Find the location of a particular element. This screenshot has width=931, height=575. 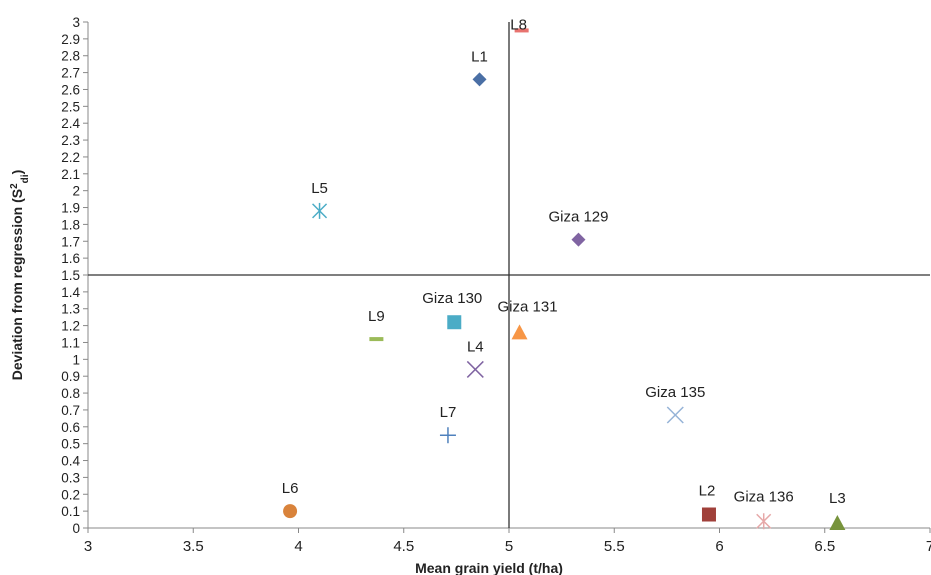

y-tick-label: 1.3 is located at coordinates (70, 309).